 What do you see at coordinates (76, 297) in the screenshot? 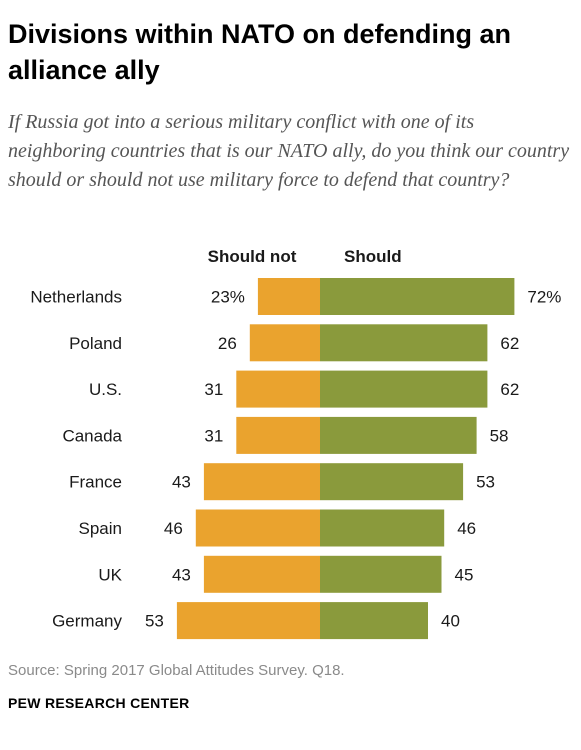
I see `category-label: Netherlands` at bounding box center [76, 297].